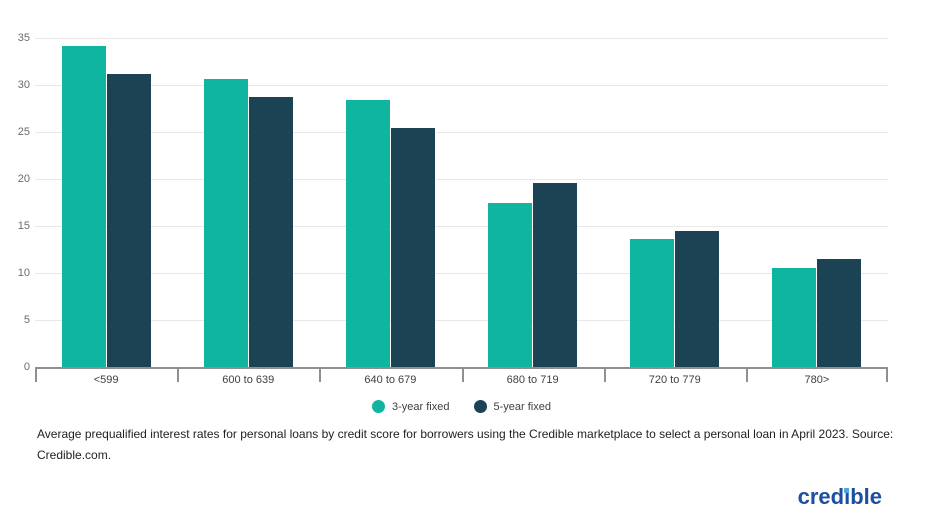 This screenshot has width=932, height=524. What do you see at coordinates (23, 179) in the screenshot?
I see `y-axis-tick-label: 20` at bounding box center [23, 179].